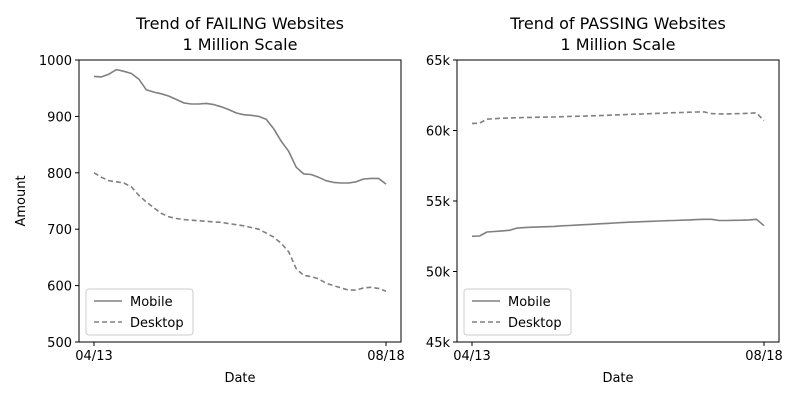 The width and height of the screenshot is (800, 400). Describe the element at coordinates (59, 117) in the screenshot. I see `y-tick-label: 900` at that location.